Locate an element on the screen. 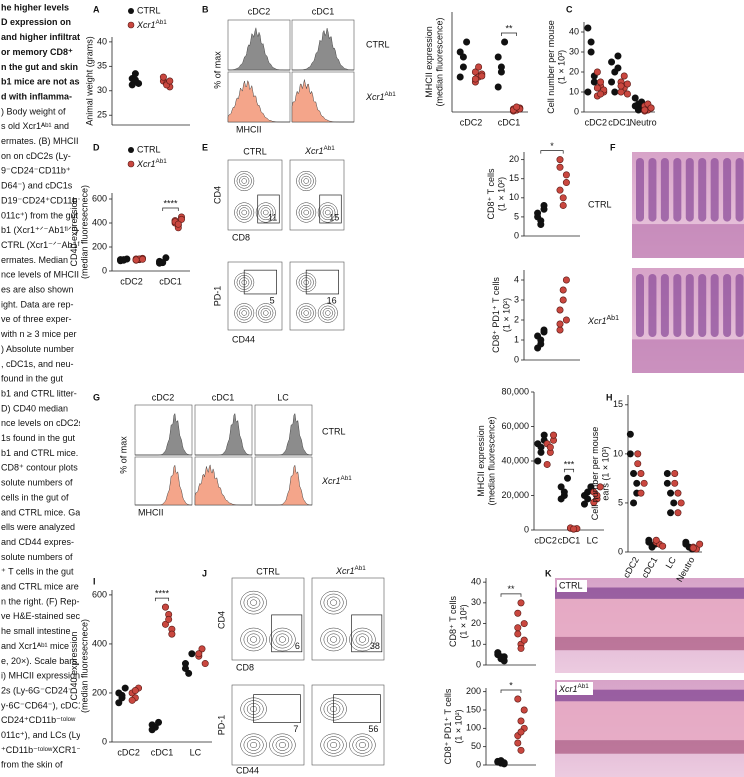  y-axis-label: ears (1 × 10³) is located at coordinates (605, 473).